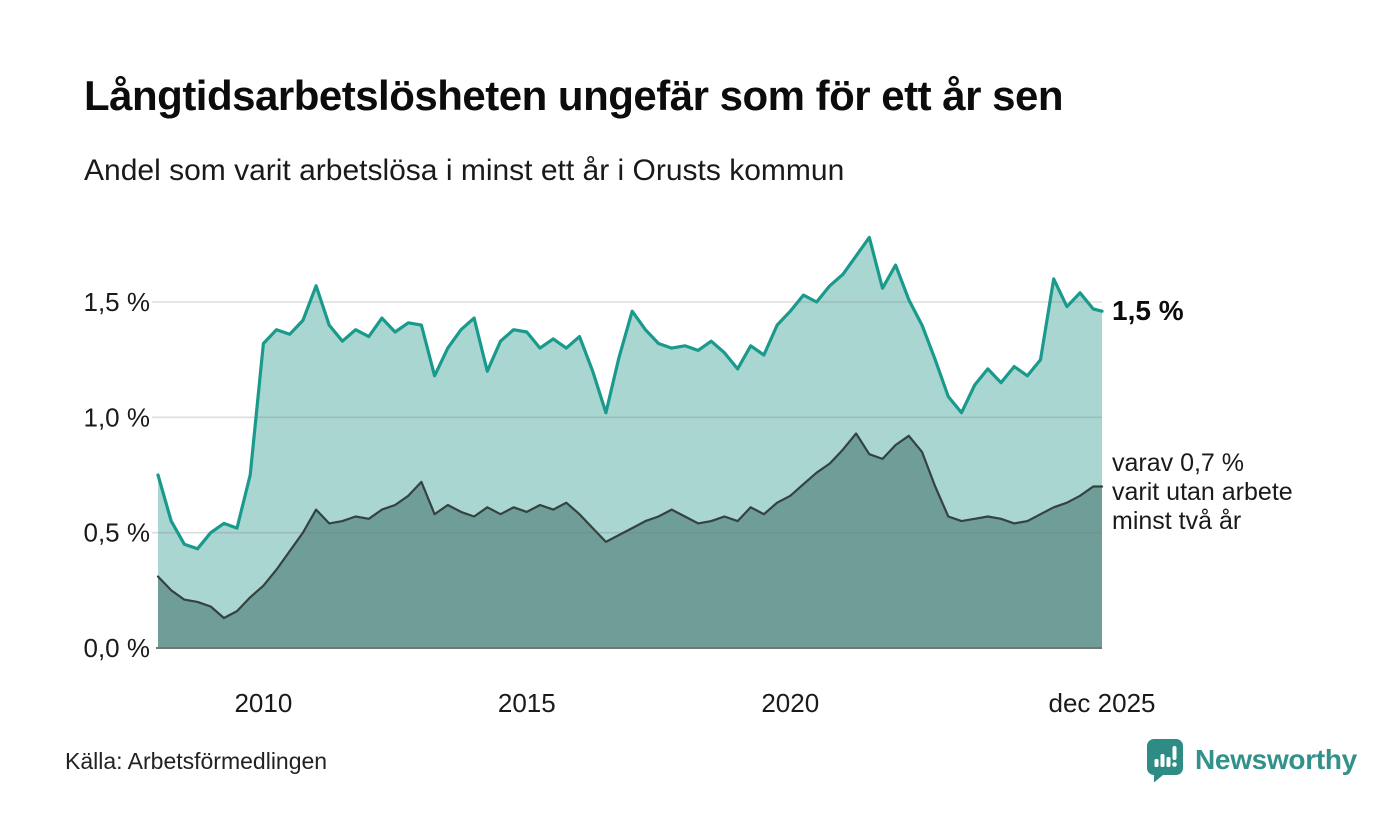  Describe the element at coordinates (117, 533) in the screenshot. I see `y-tick-label: 0,5 %` at that location.